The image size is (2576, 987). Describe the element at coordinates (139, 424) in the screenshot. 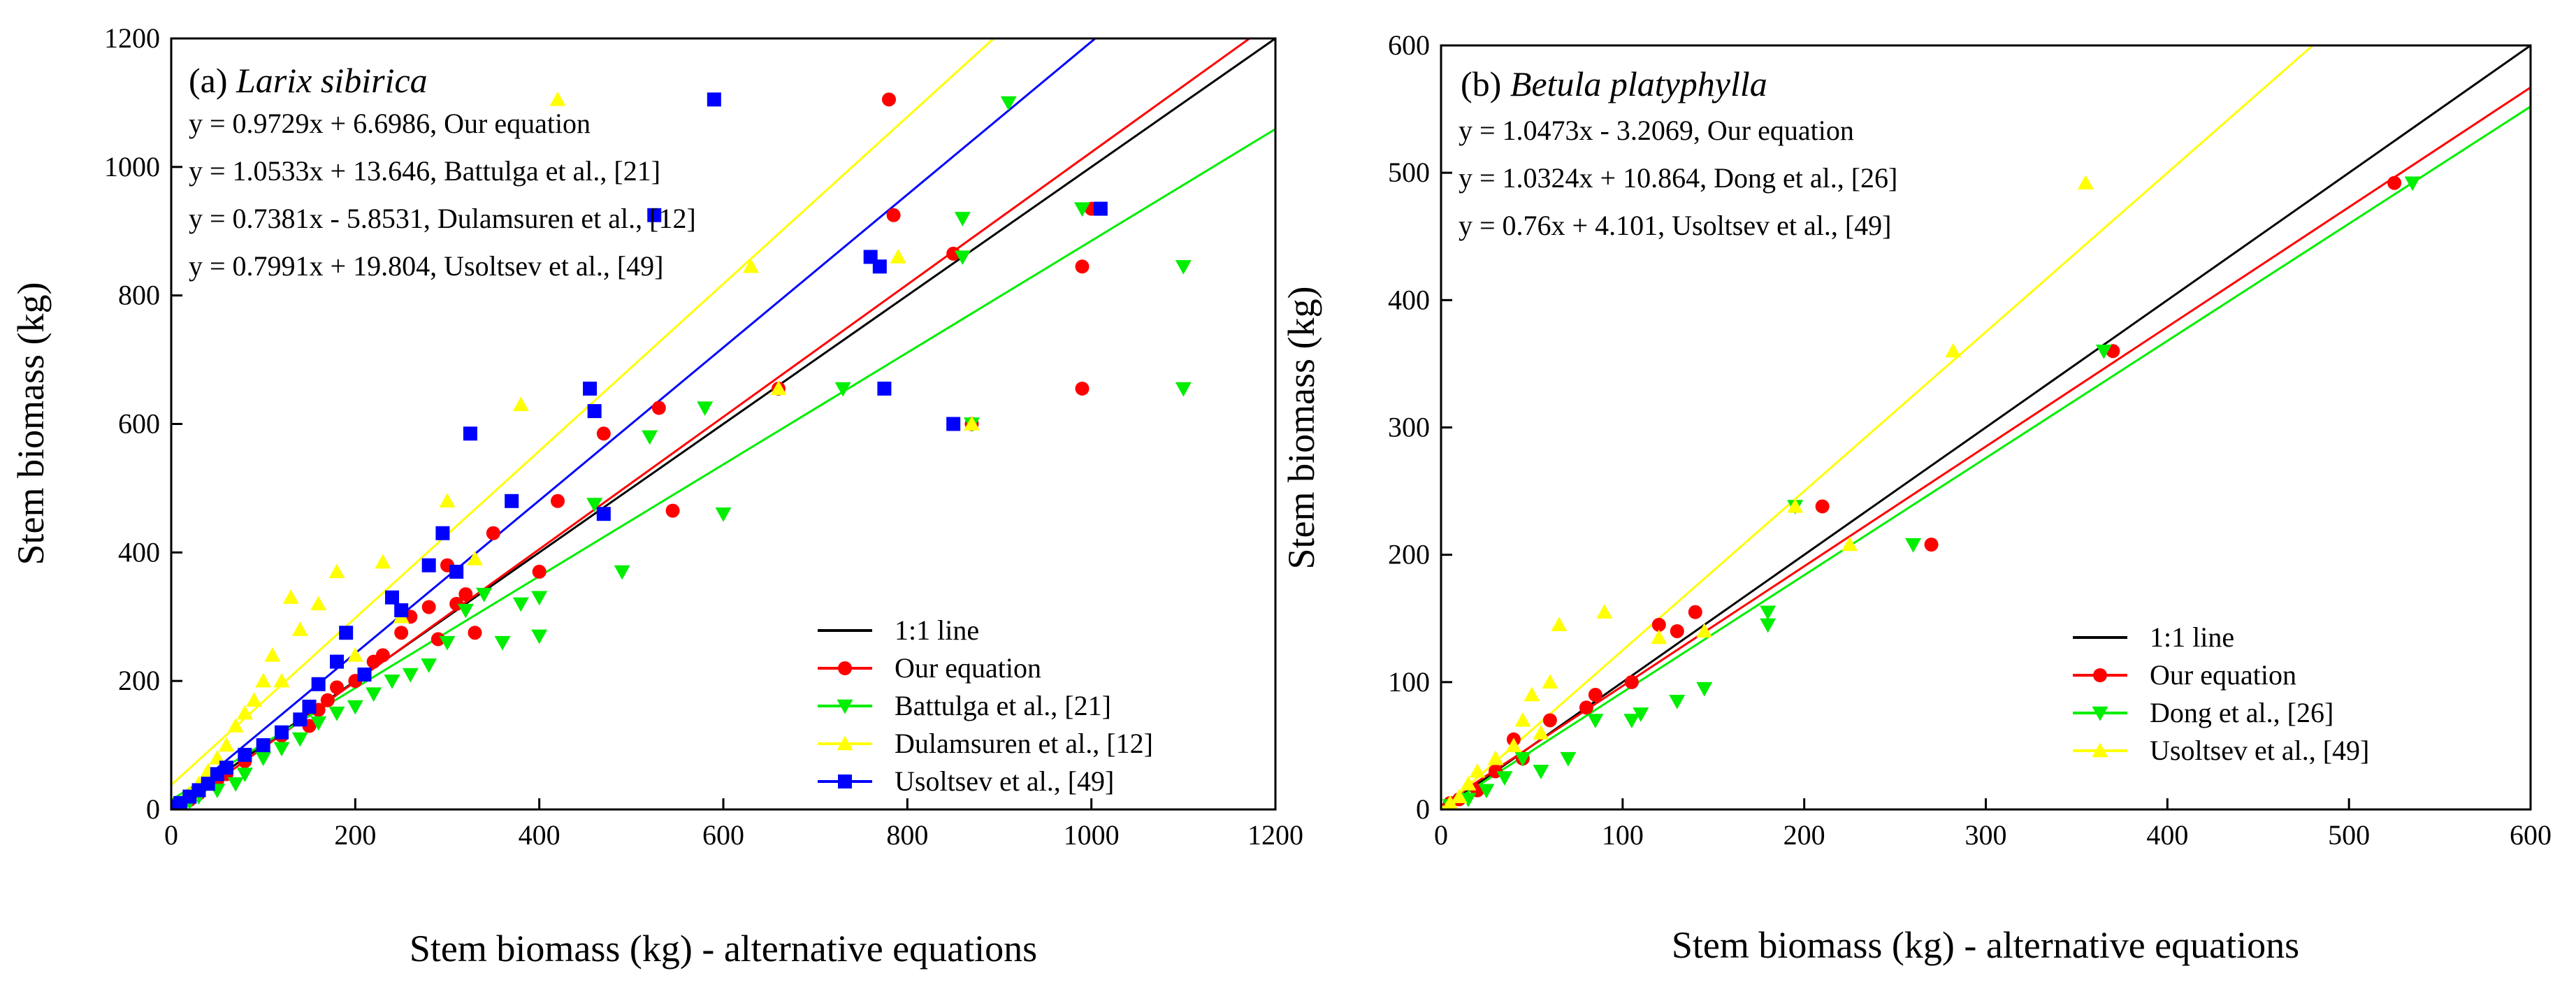

I see `y-tick-label: 600` at that location.